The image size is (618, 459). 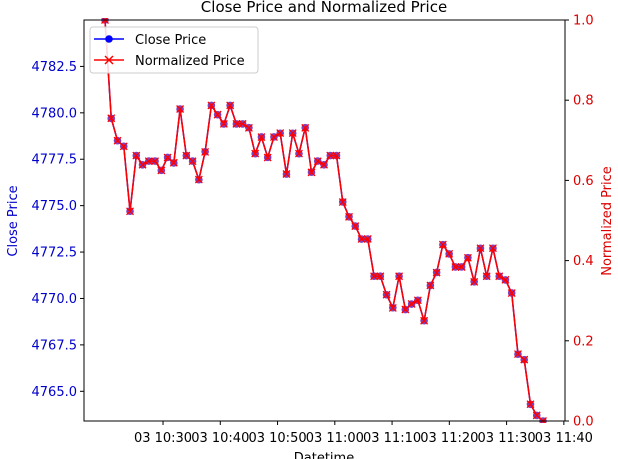 I want to click on legend: Close Price Normalized Price, so click(x=174, y=50).